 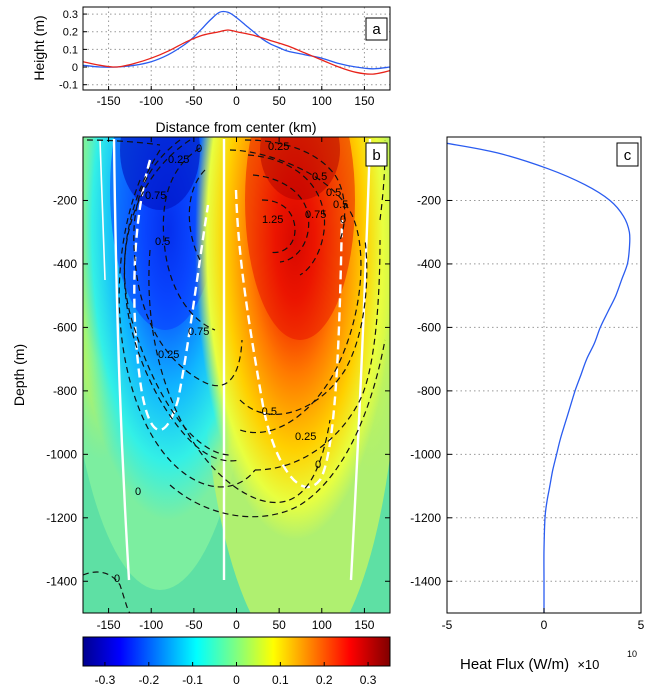 I want to click on panel-b-label: b, so click(x=376, y=155).